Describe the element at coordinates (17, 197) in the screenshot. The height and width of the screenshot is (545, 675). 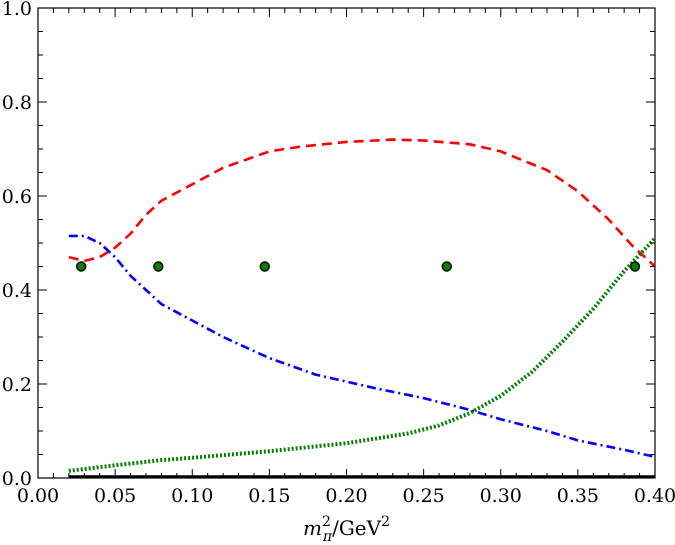
I see `y-tick-label: 0.6` at that location.